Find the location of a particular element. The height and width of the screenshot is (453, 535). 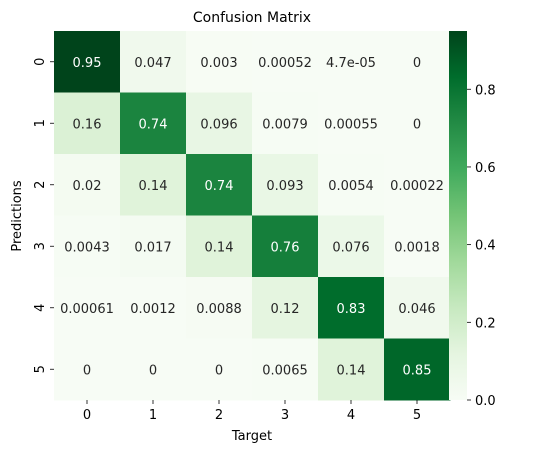

cell-value-label: 0.95 is located at coordinates (87, 63).